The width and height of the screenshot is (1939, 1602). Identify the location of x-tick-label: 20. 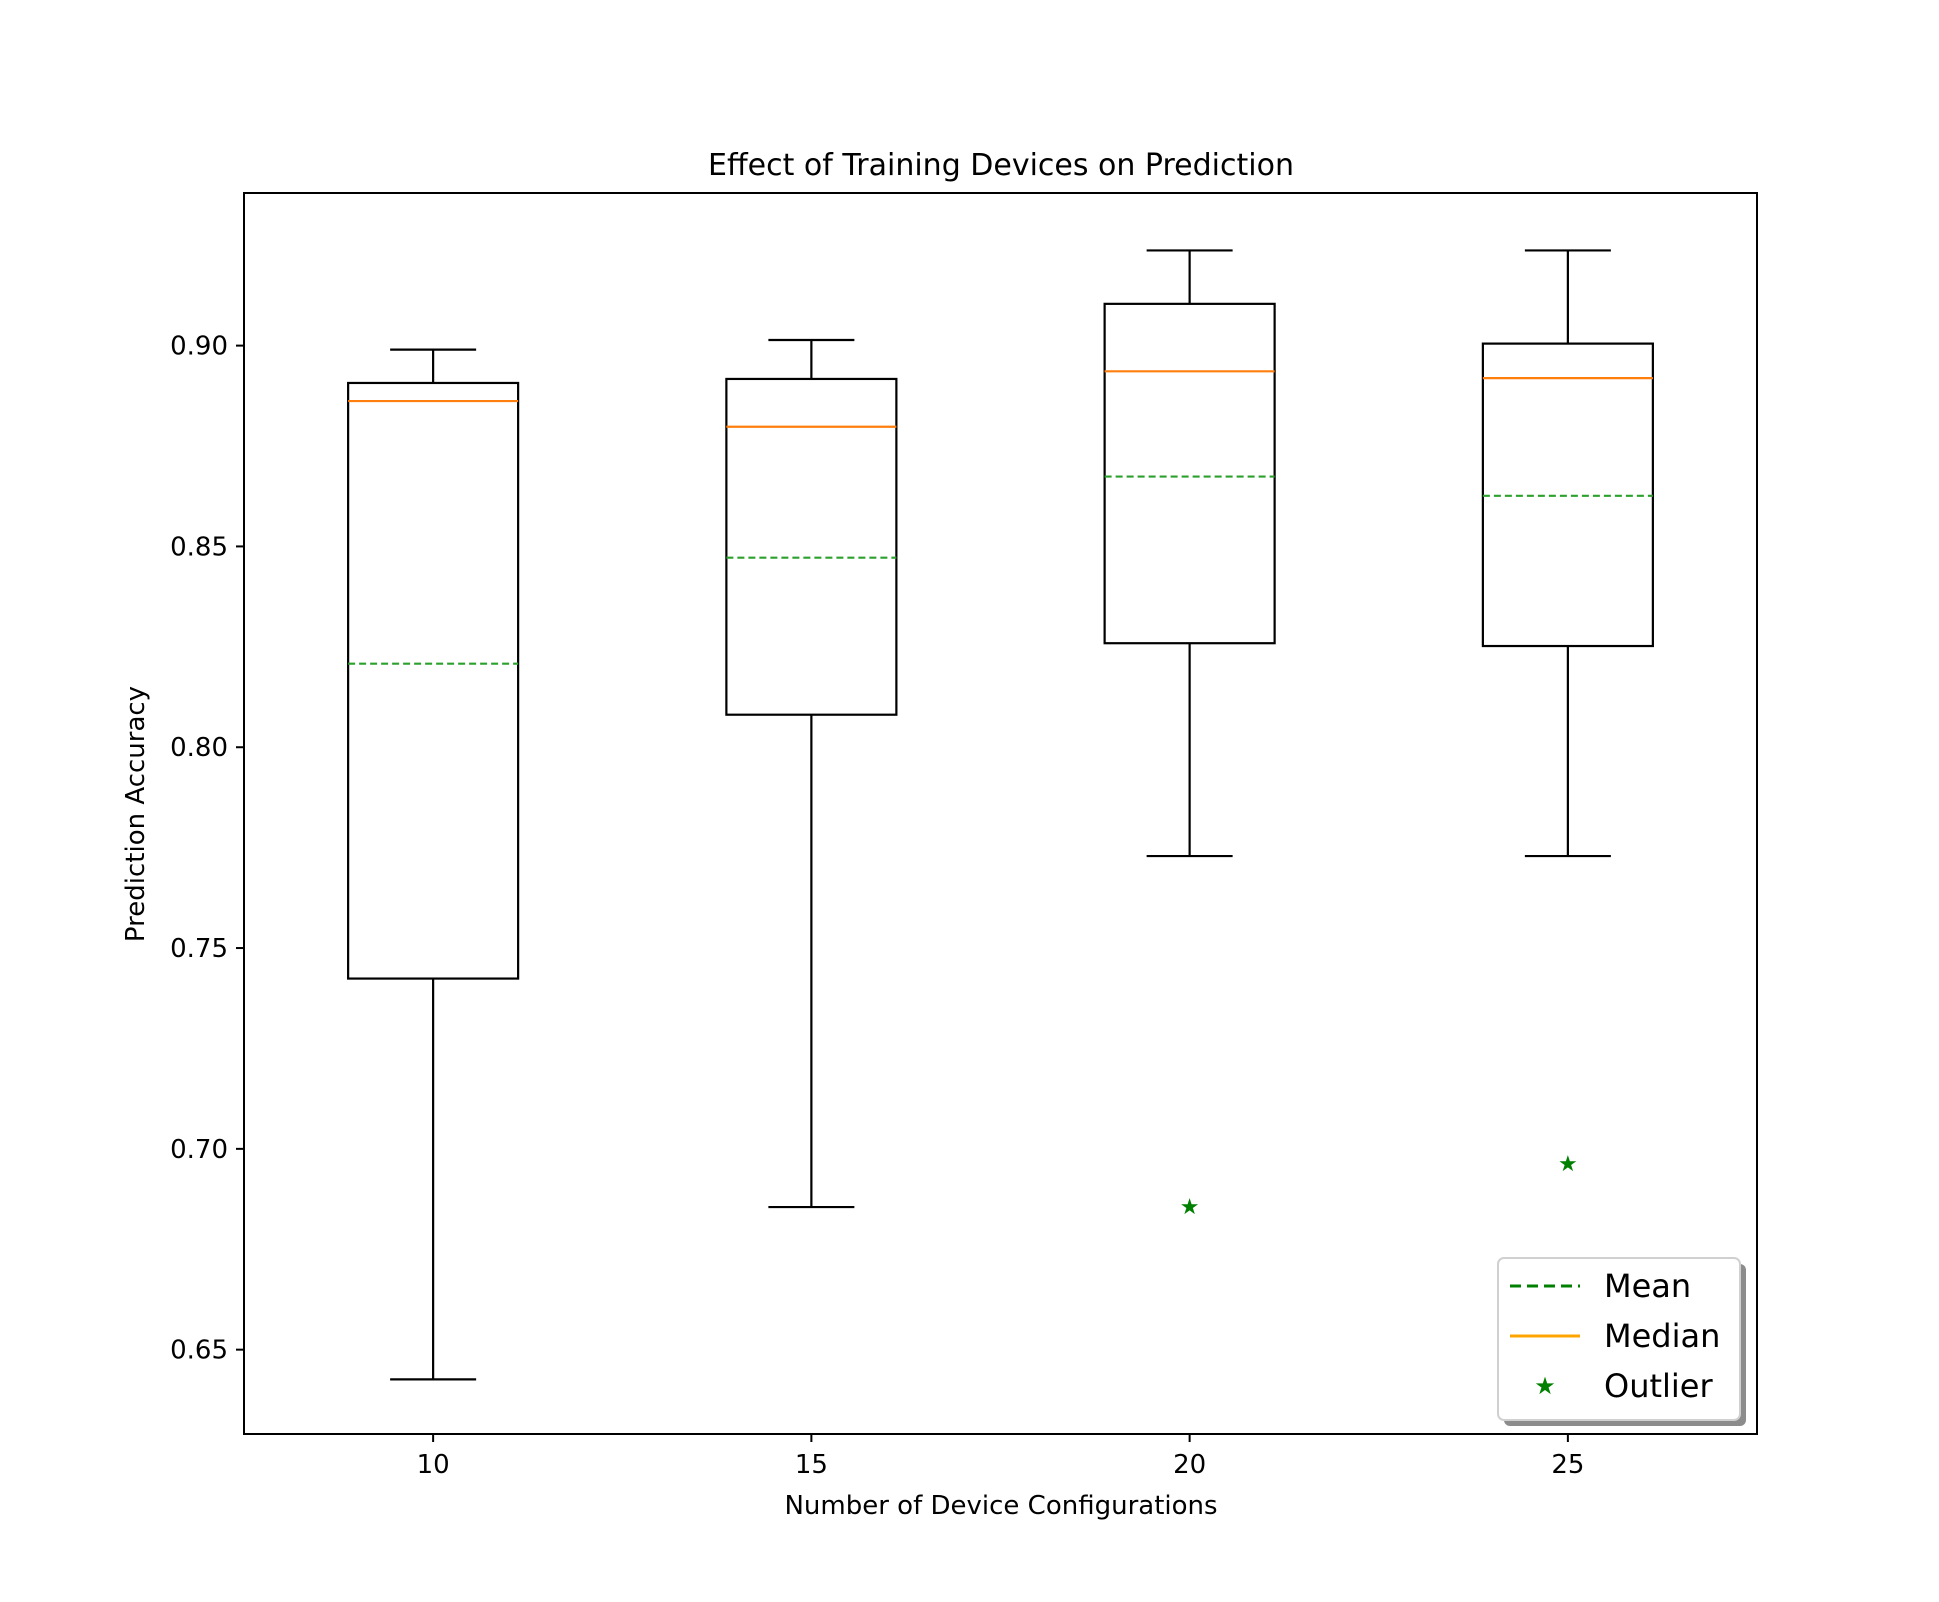
(1189, 1465).